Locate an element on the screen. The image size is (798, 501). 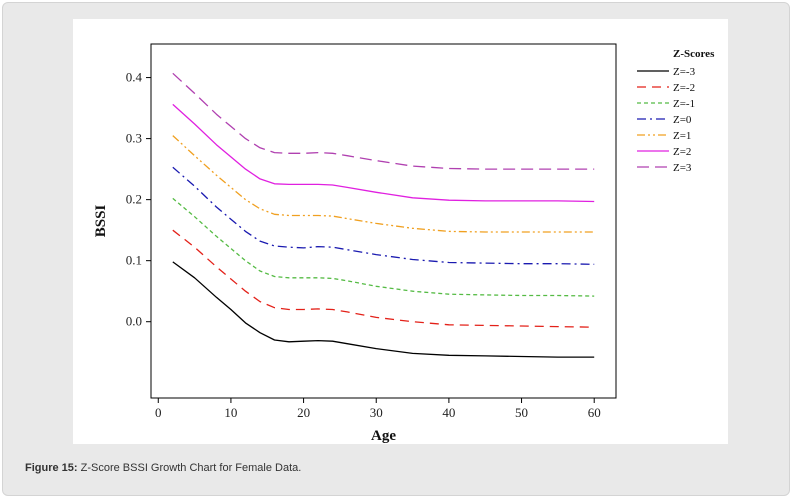
x-axis-title: Age is located at coordinates (383, 436).